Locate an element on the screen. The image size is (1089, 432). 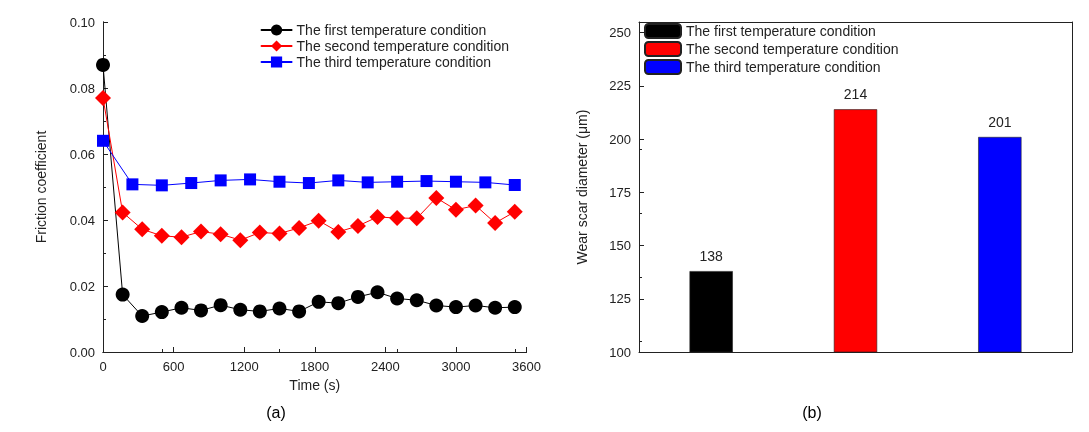
y-axis-title: Friction coefficient is located at coordinates (41, 187).